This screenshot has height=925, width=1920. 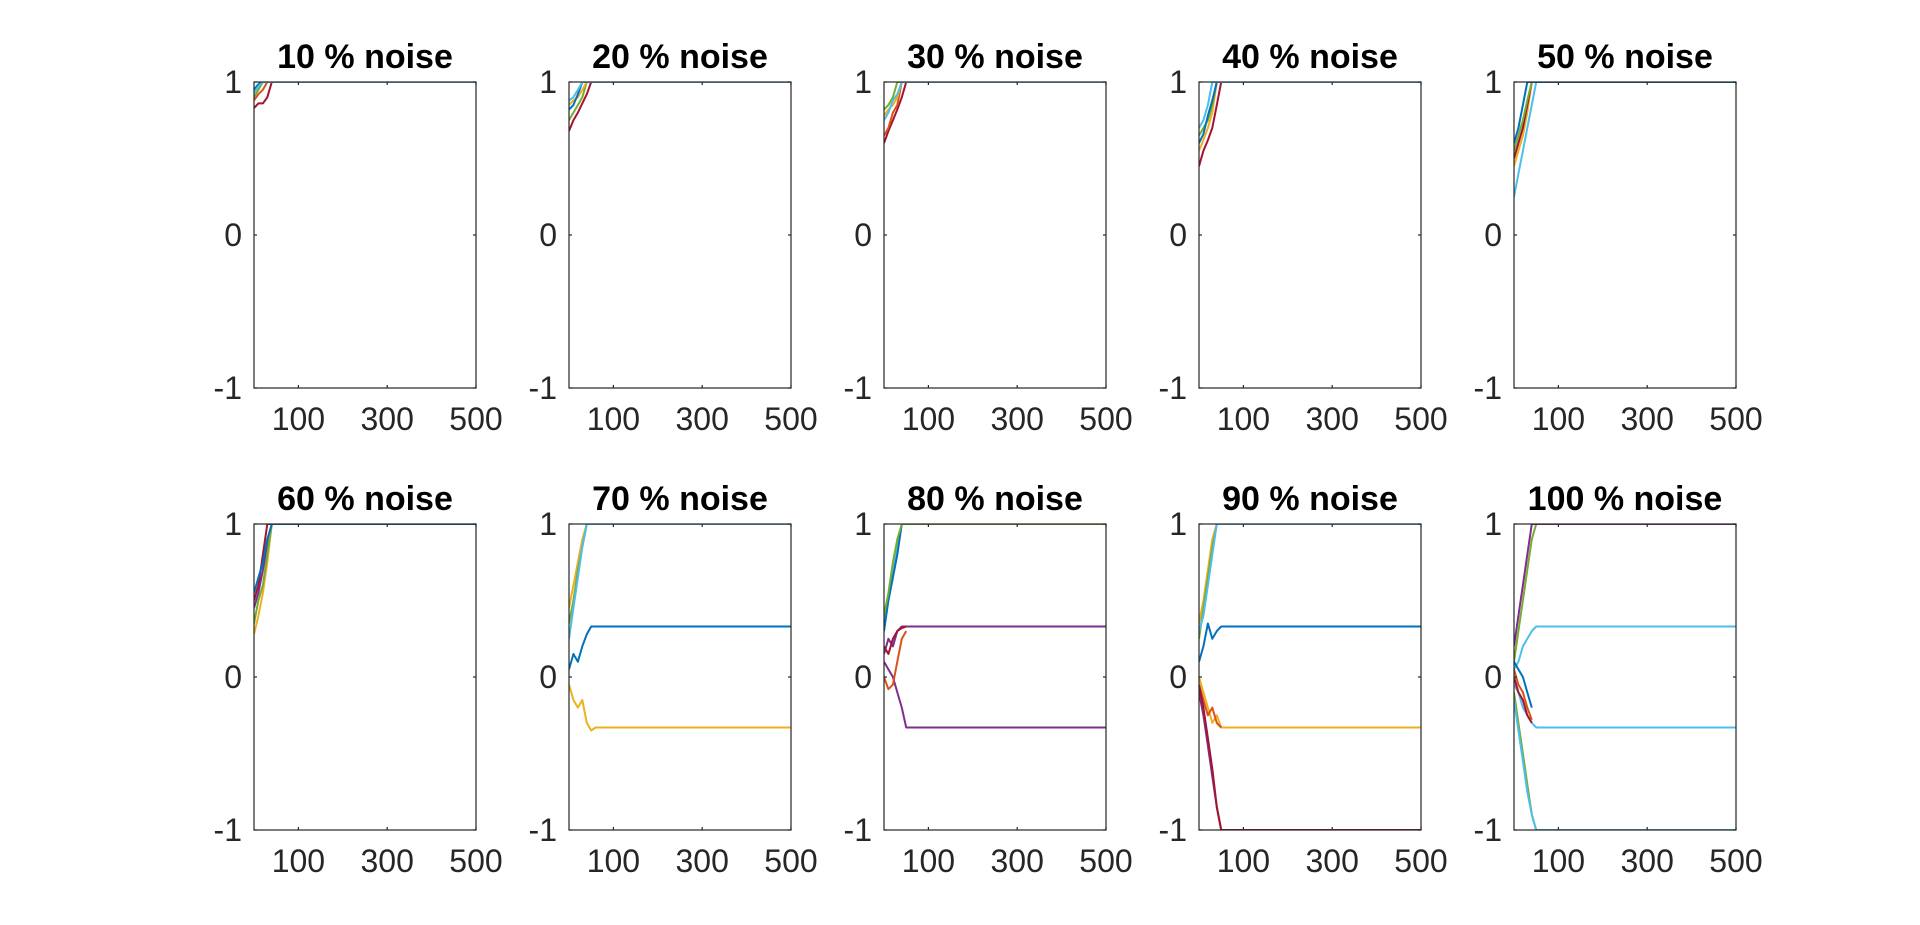 I want to click on panel-title: 10 % noise, so click(x=365, y=57).